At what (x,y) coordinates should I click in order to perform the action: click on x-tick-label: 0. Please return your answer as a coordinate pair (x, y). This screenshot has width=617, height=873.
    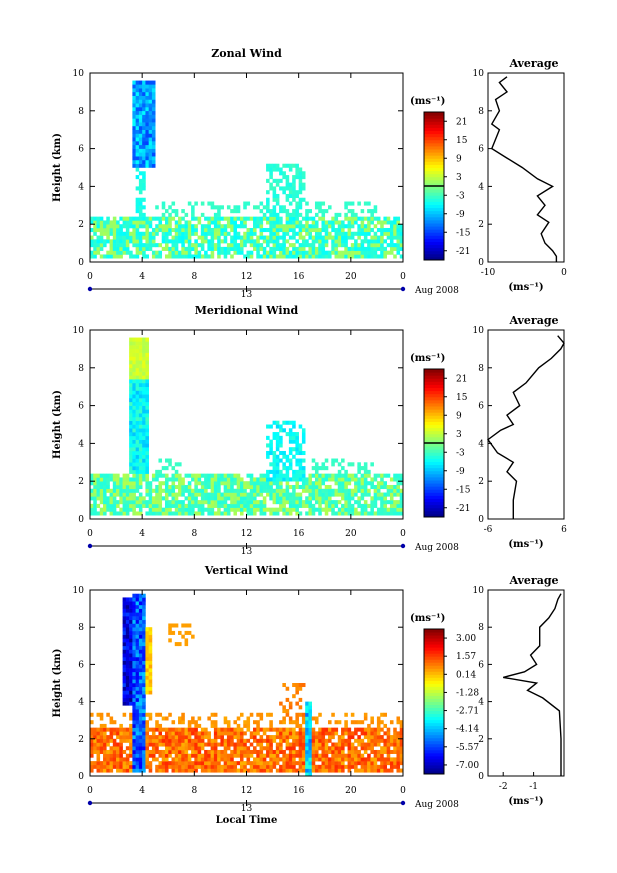
    Looking at the image, I should click on (90, 791).